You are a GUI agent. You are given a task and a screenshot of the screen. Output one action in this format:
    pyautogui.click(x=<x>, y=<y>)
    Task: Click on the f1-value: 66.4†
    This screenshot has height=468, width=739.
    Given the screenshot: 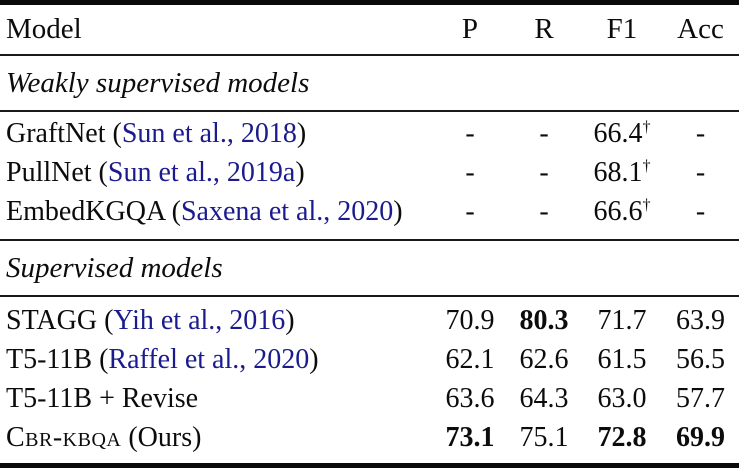 What is the action you would take?
    pyautogui.click(x=622, y=134)
    